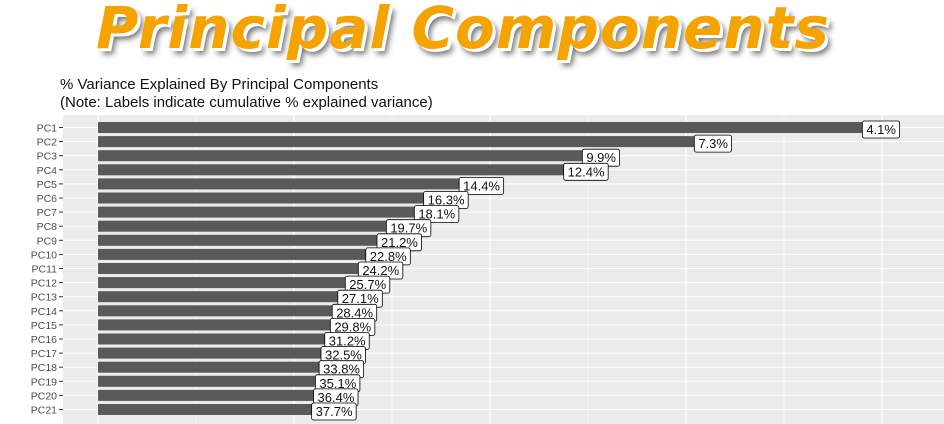 The image size is (944, 424). I want to click on cumulative-label-text: 14.4%, so click(481, 185).